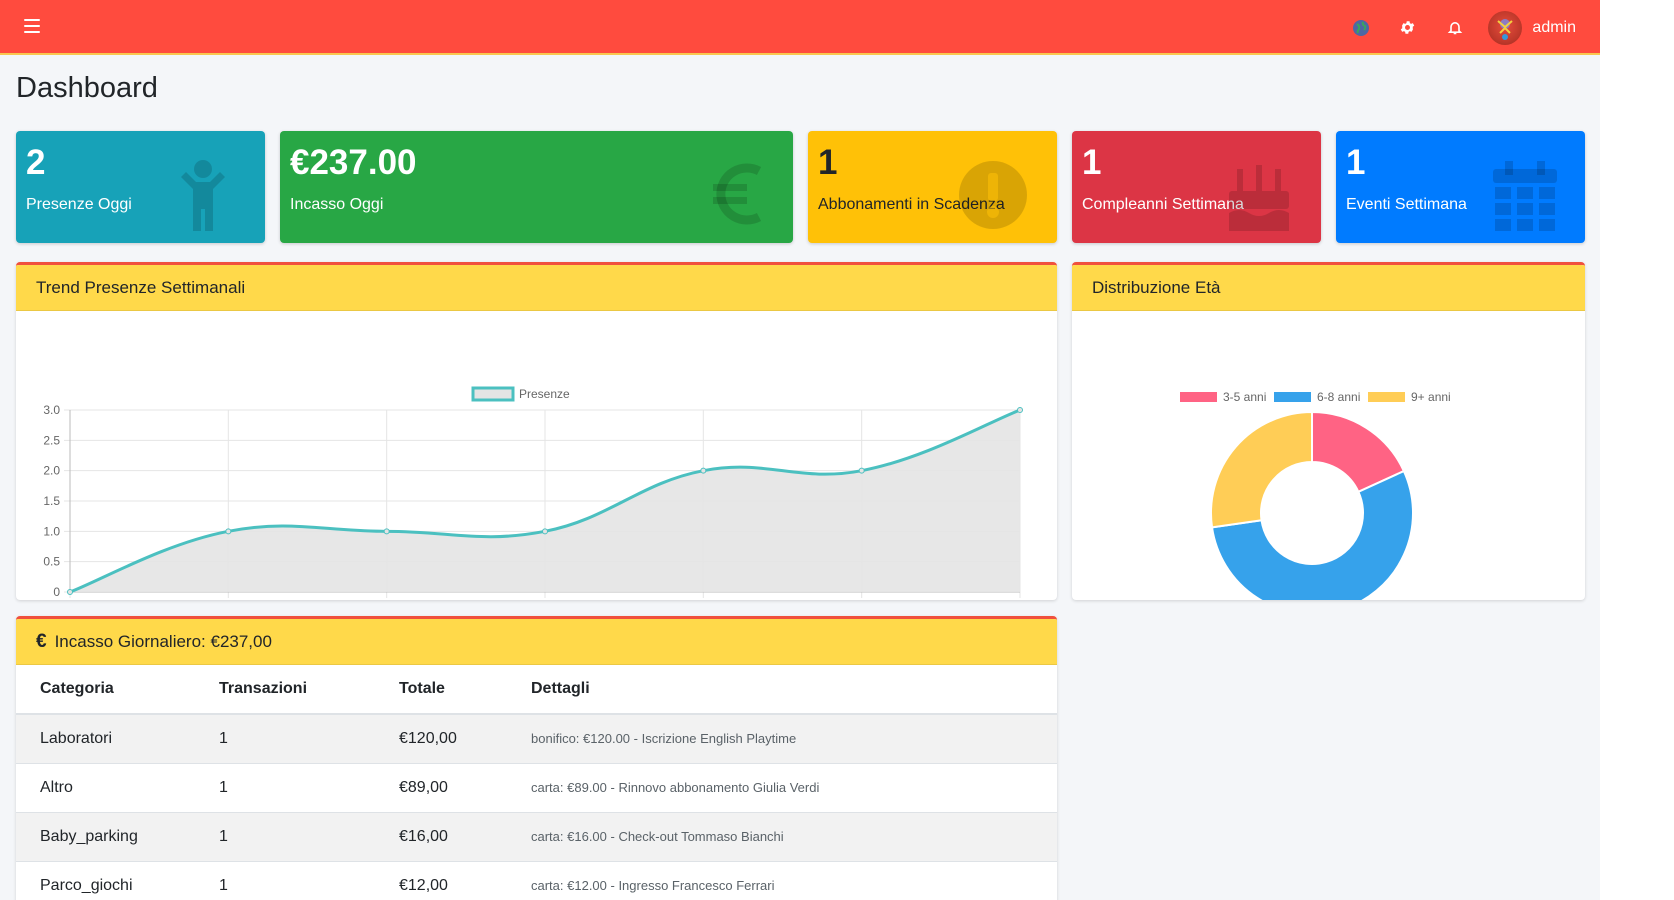 The image size is (1674, 900). Describe the element at coordinates (1554, 27) in the screenshot. I see `user-name: admin` at that location.